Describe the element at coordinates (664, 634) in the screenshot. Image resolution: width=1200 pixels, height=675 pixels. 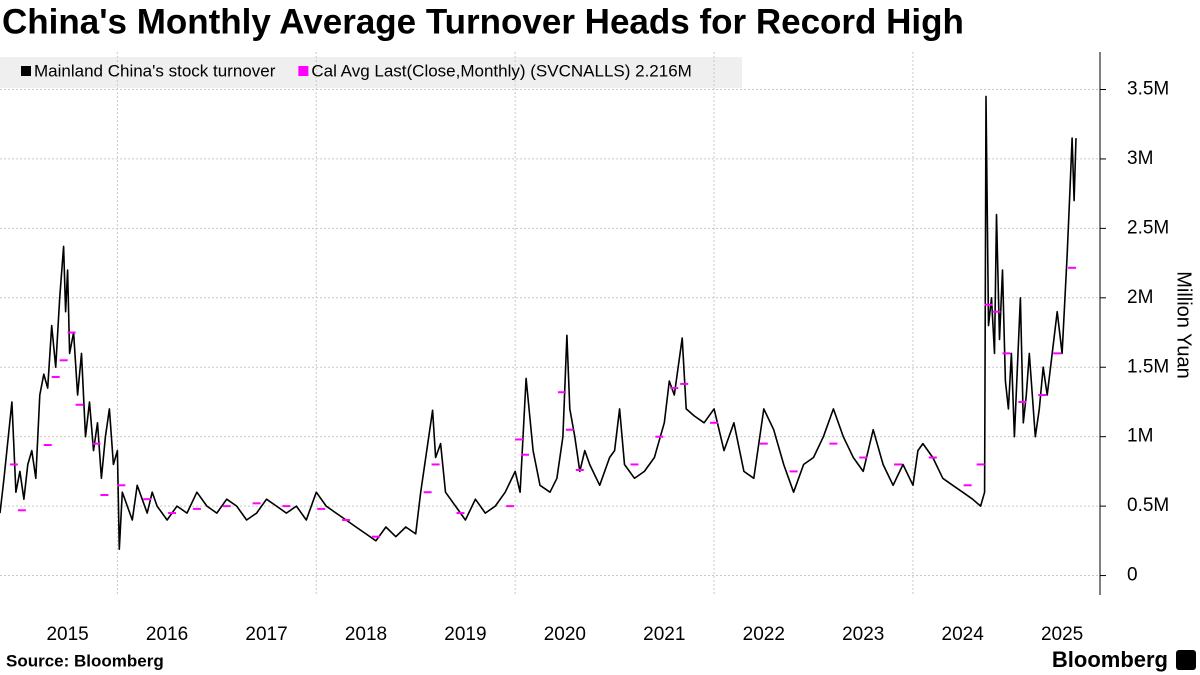
I see `x-tick-label: 2021` at that location.